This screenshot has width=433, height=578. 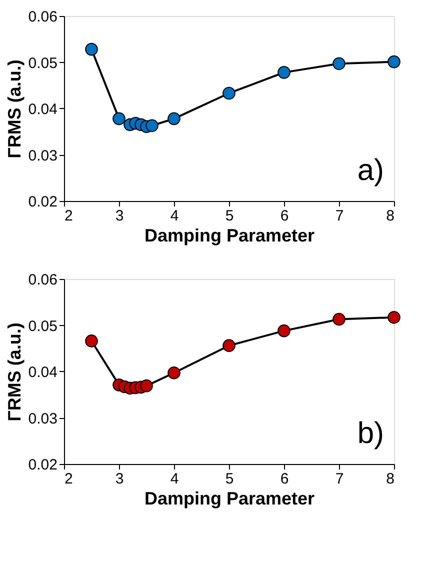 What do you see at coordinates (370, 170) in the screenshot?
I see `annotation: a)` at bounding box center [370, 170].